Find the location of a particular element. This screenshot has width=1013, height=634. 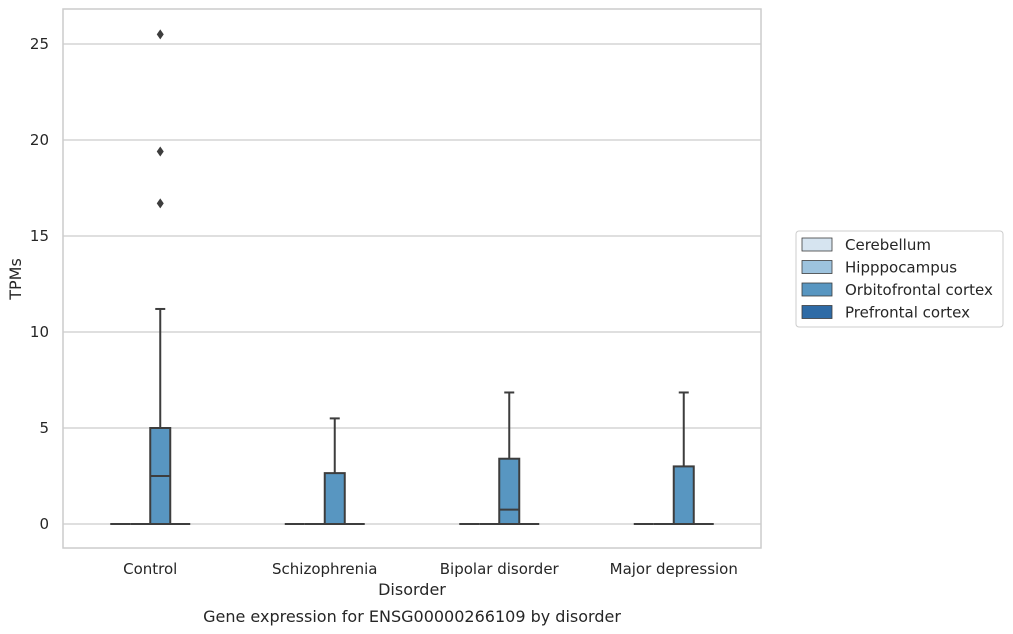

legend-label: Hipppocampus is located at coordinates (901, 268).